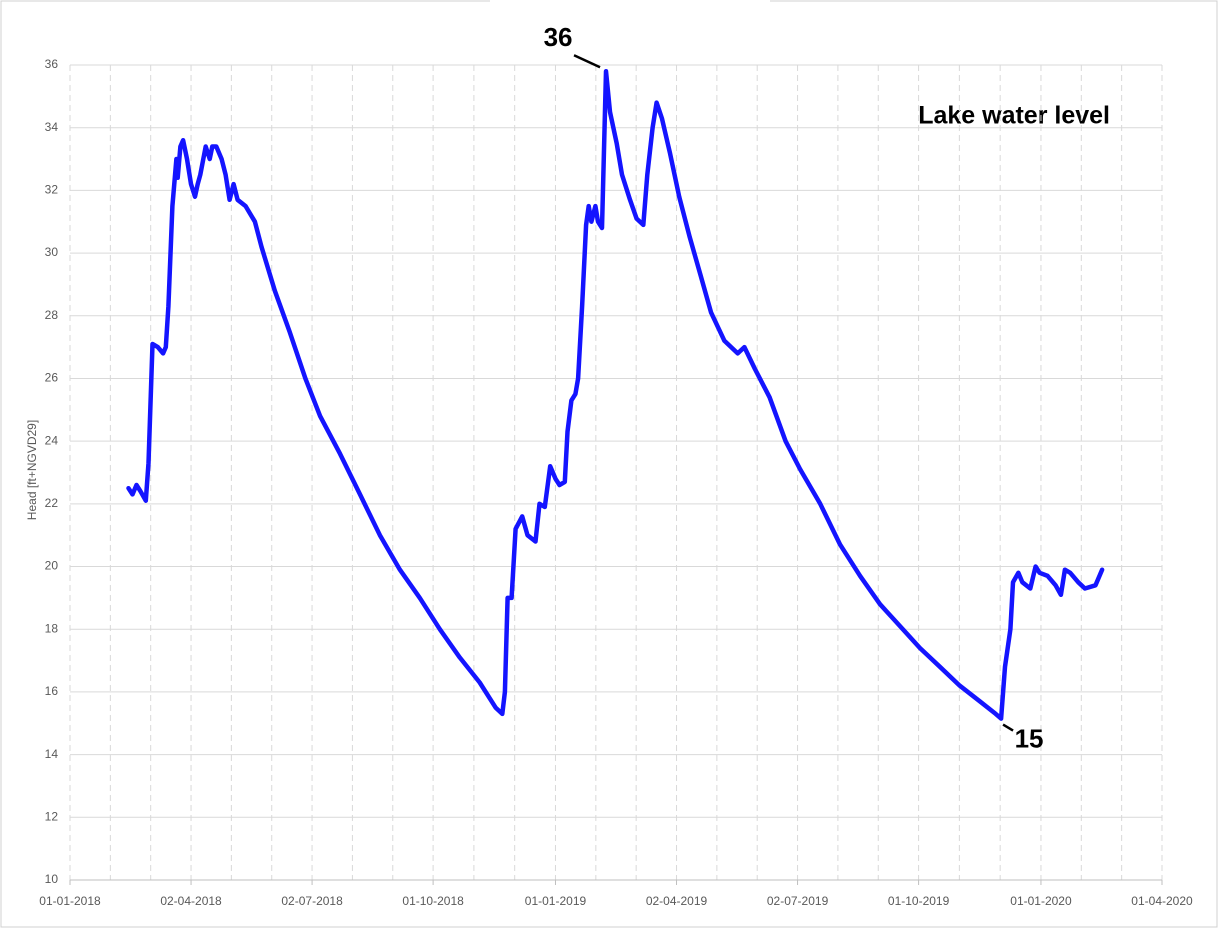  What do you see at coordinates (52, 503) in the screenshot?
I see `y-tick-label: 22` at bounding box center [52, 503].